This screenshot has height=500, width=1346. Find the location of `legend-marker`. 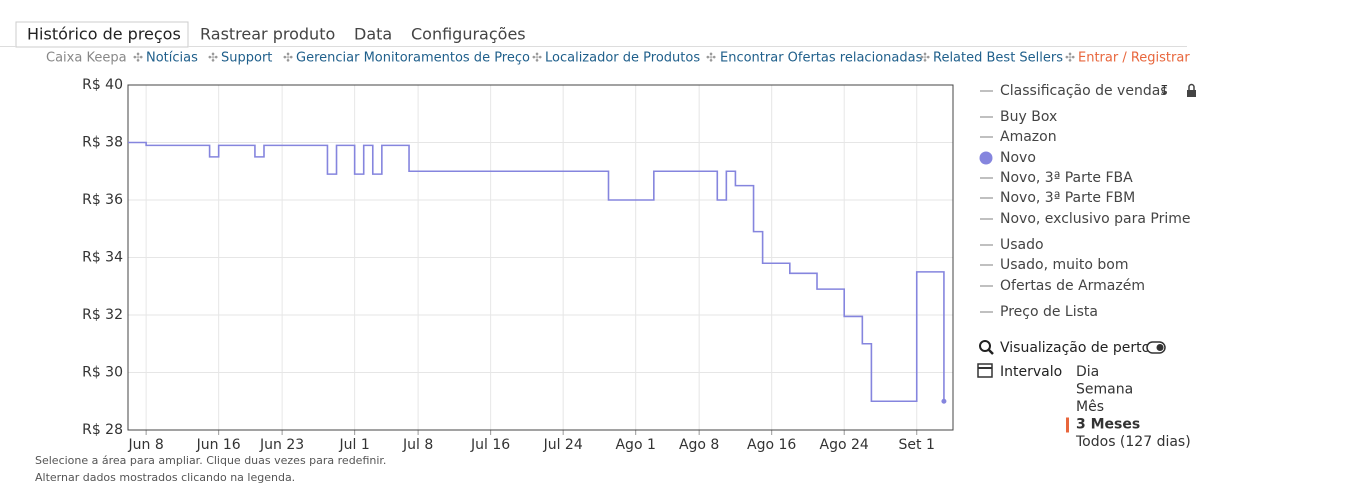

legend-marker is located at coordinates (986, 158).